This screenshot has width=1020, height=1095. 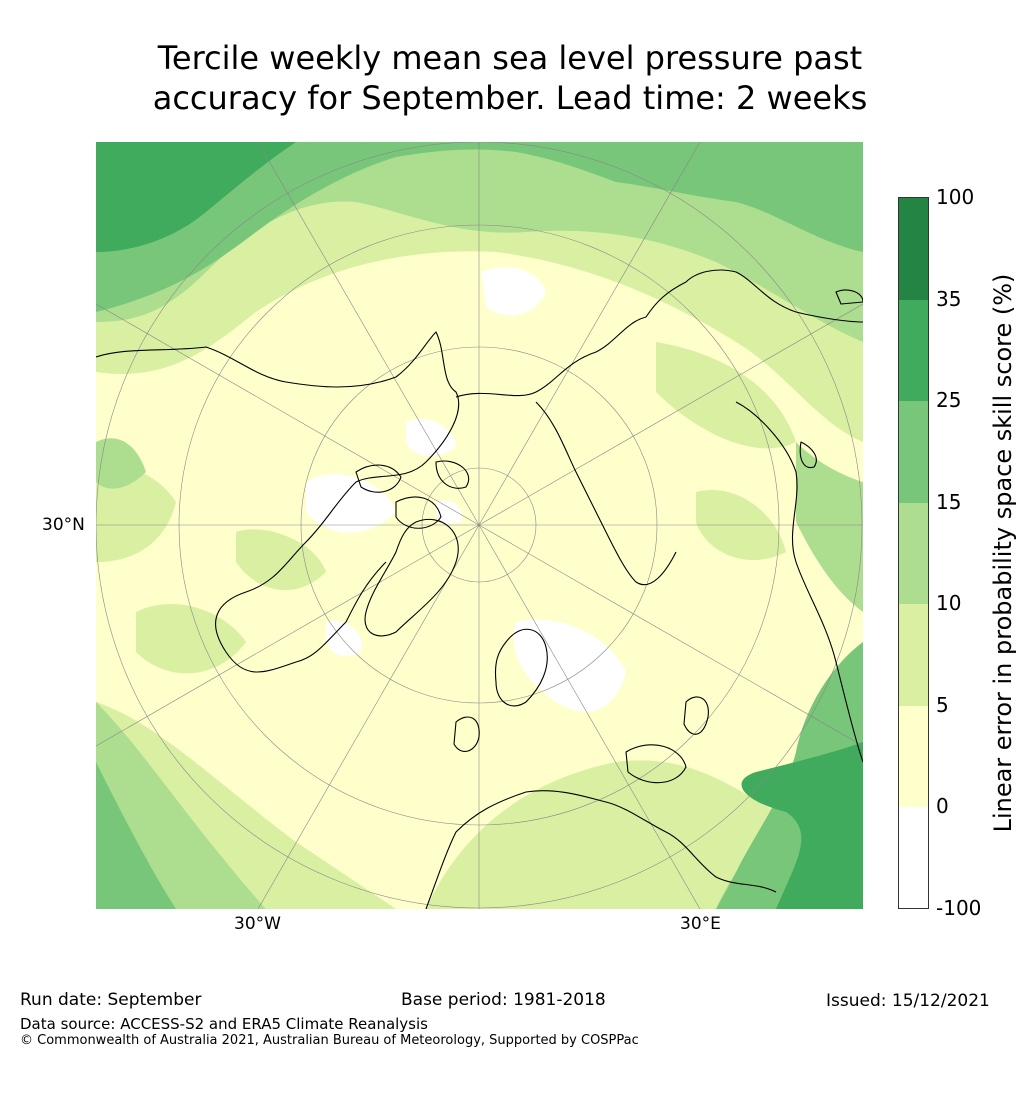 I want to click on colorbar-tick-25: 25, so click(x=949, y=400).